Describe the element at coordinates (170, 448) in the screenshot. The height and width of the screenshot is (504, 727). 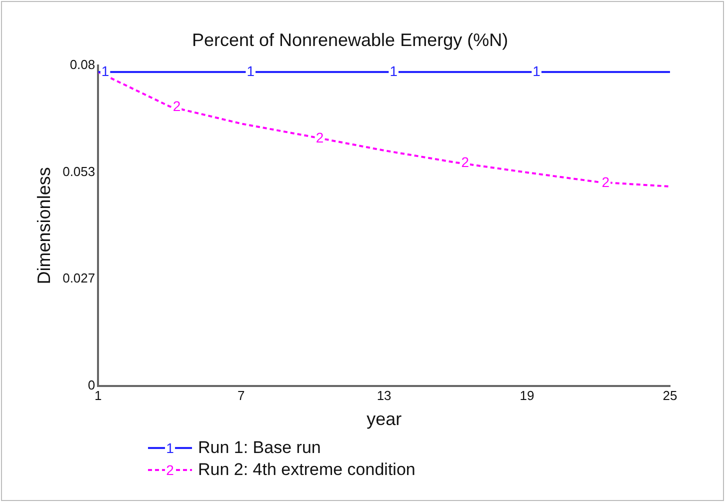
I see `text: 1` at that location.